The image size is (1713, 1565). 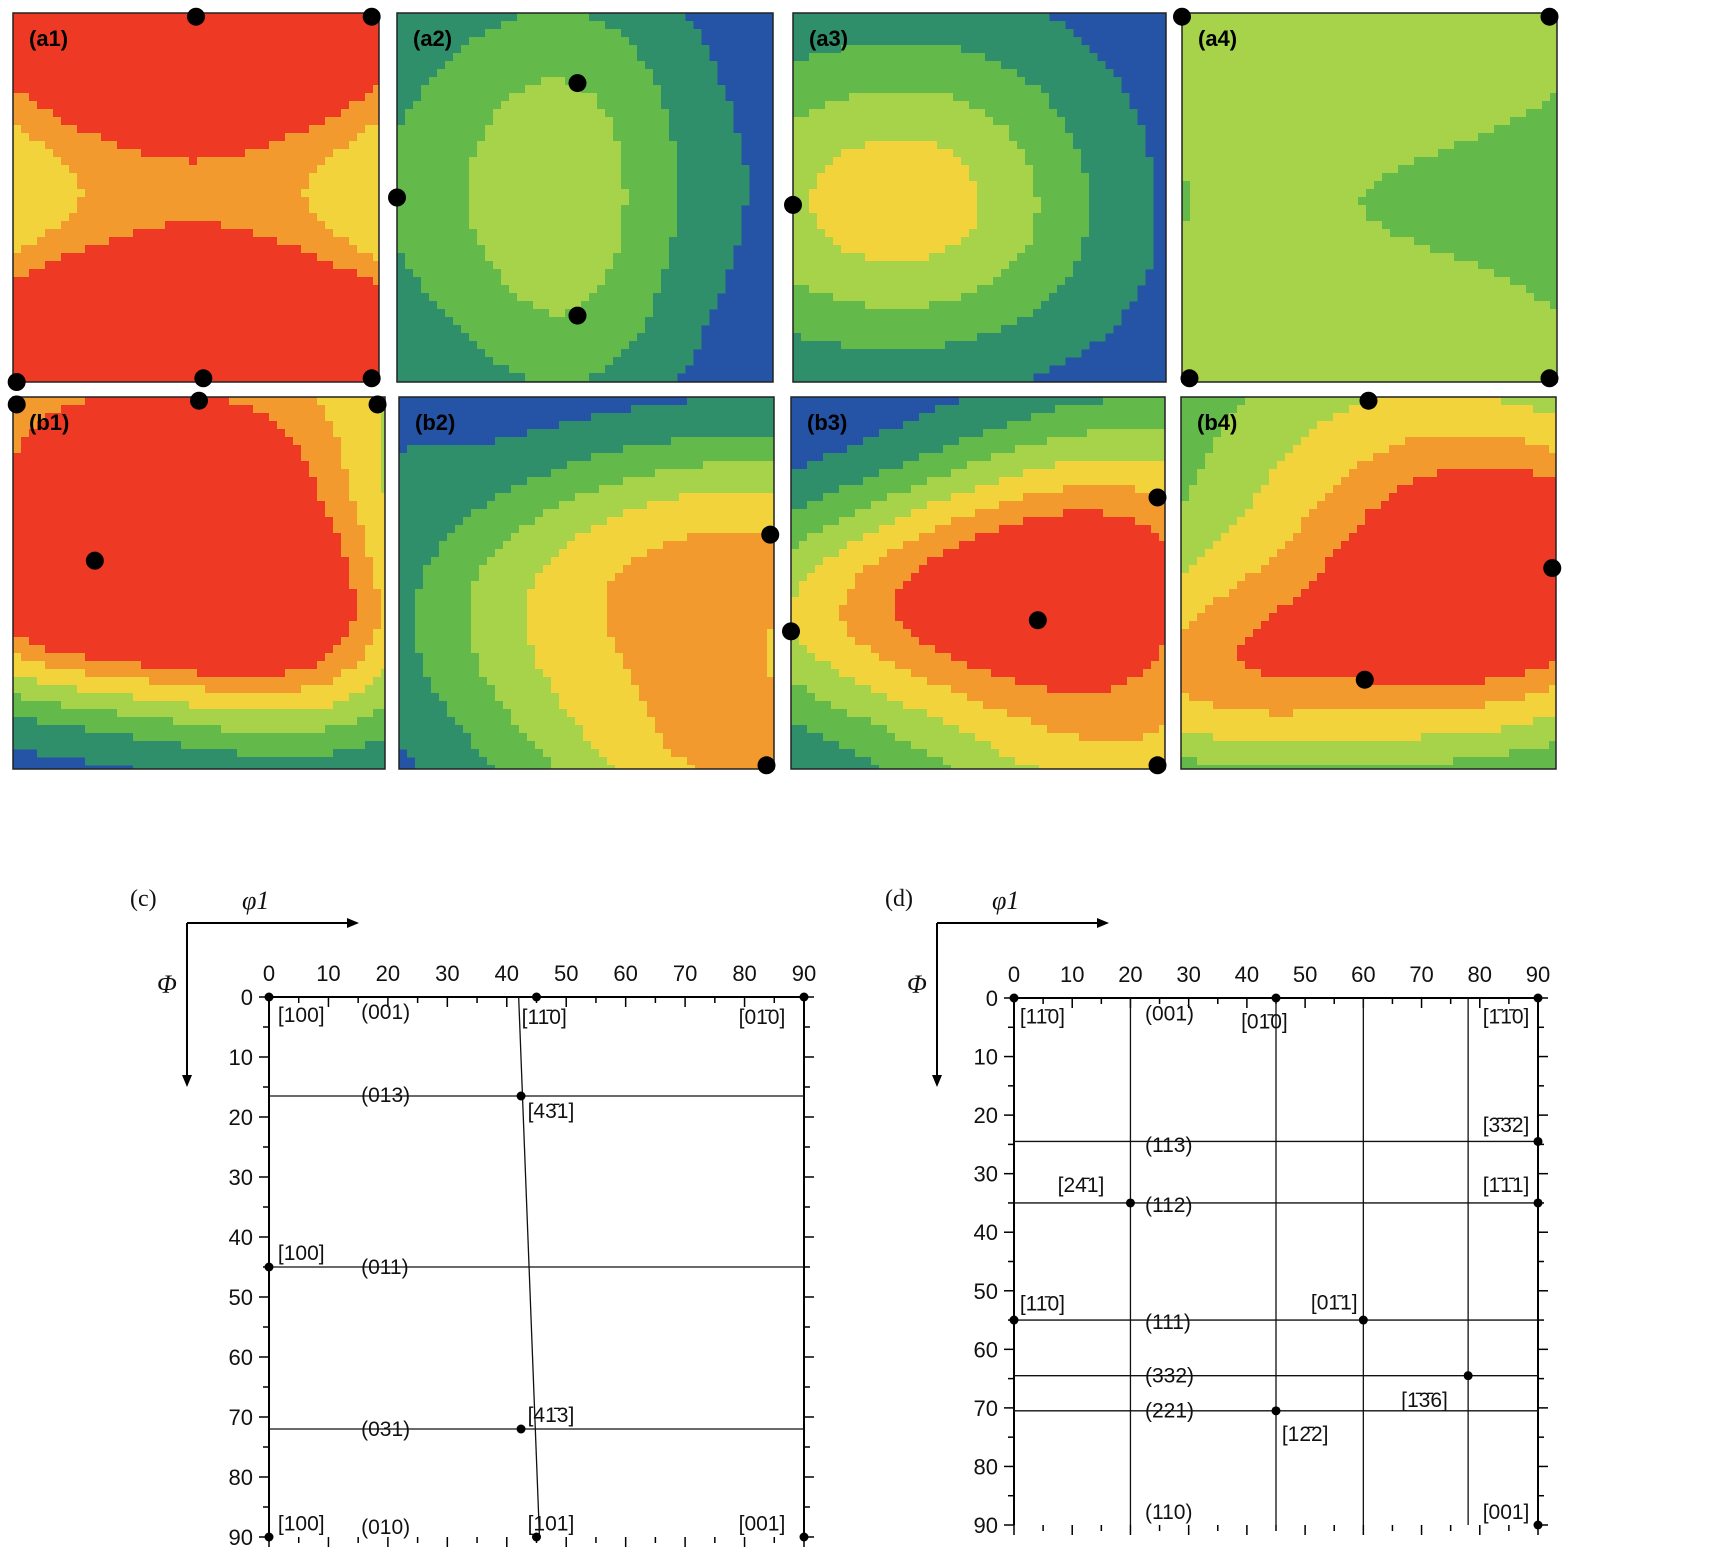 I want to click on orientation-label: [1̄1̄1], so click(x=1506, y=1185).